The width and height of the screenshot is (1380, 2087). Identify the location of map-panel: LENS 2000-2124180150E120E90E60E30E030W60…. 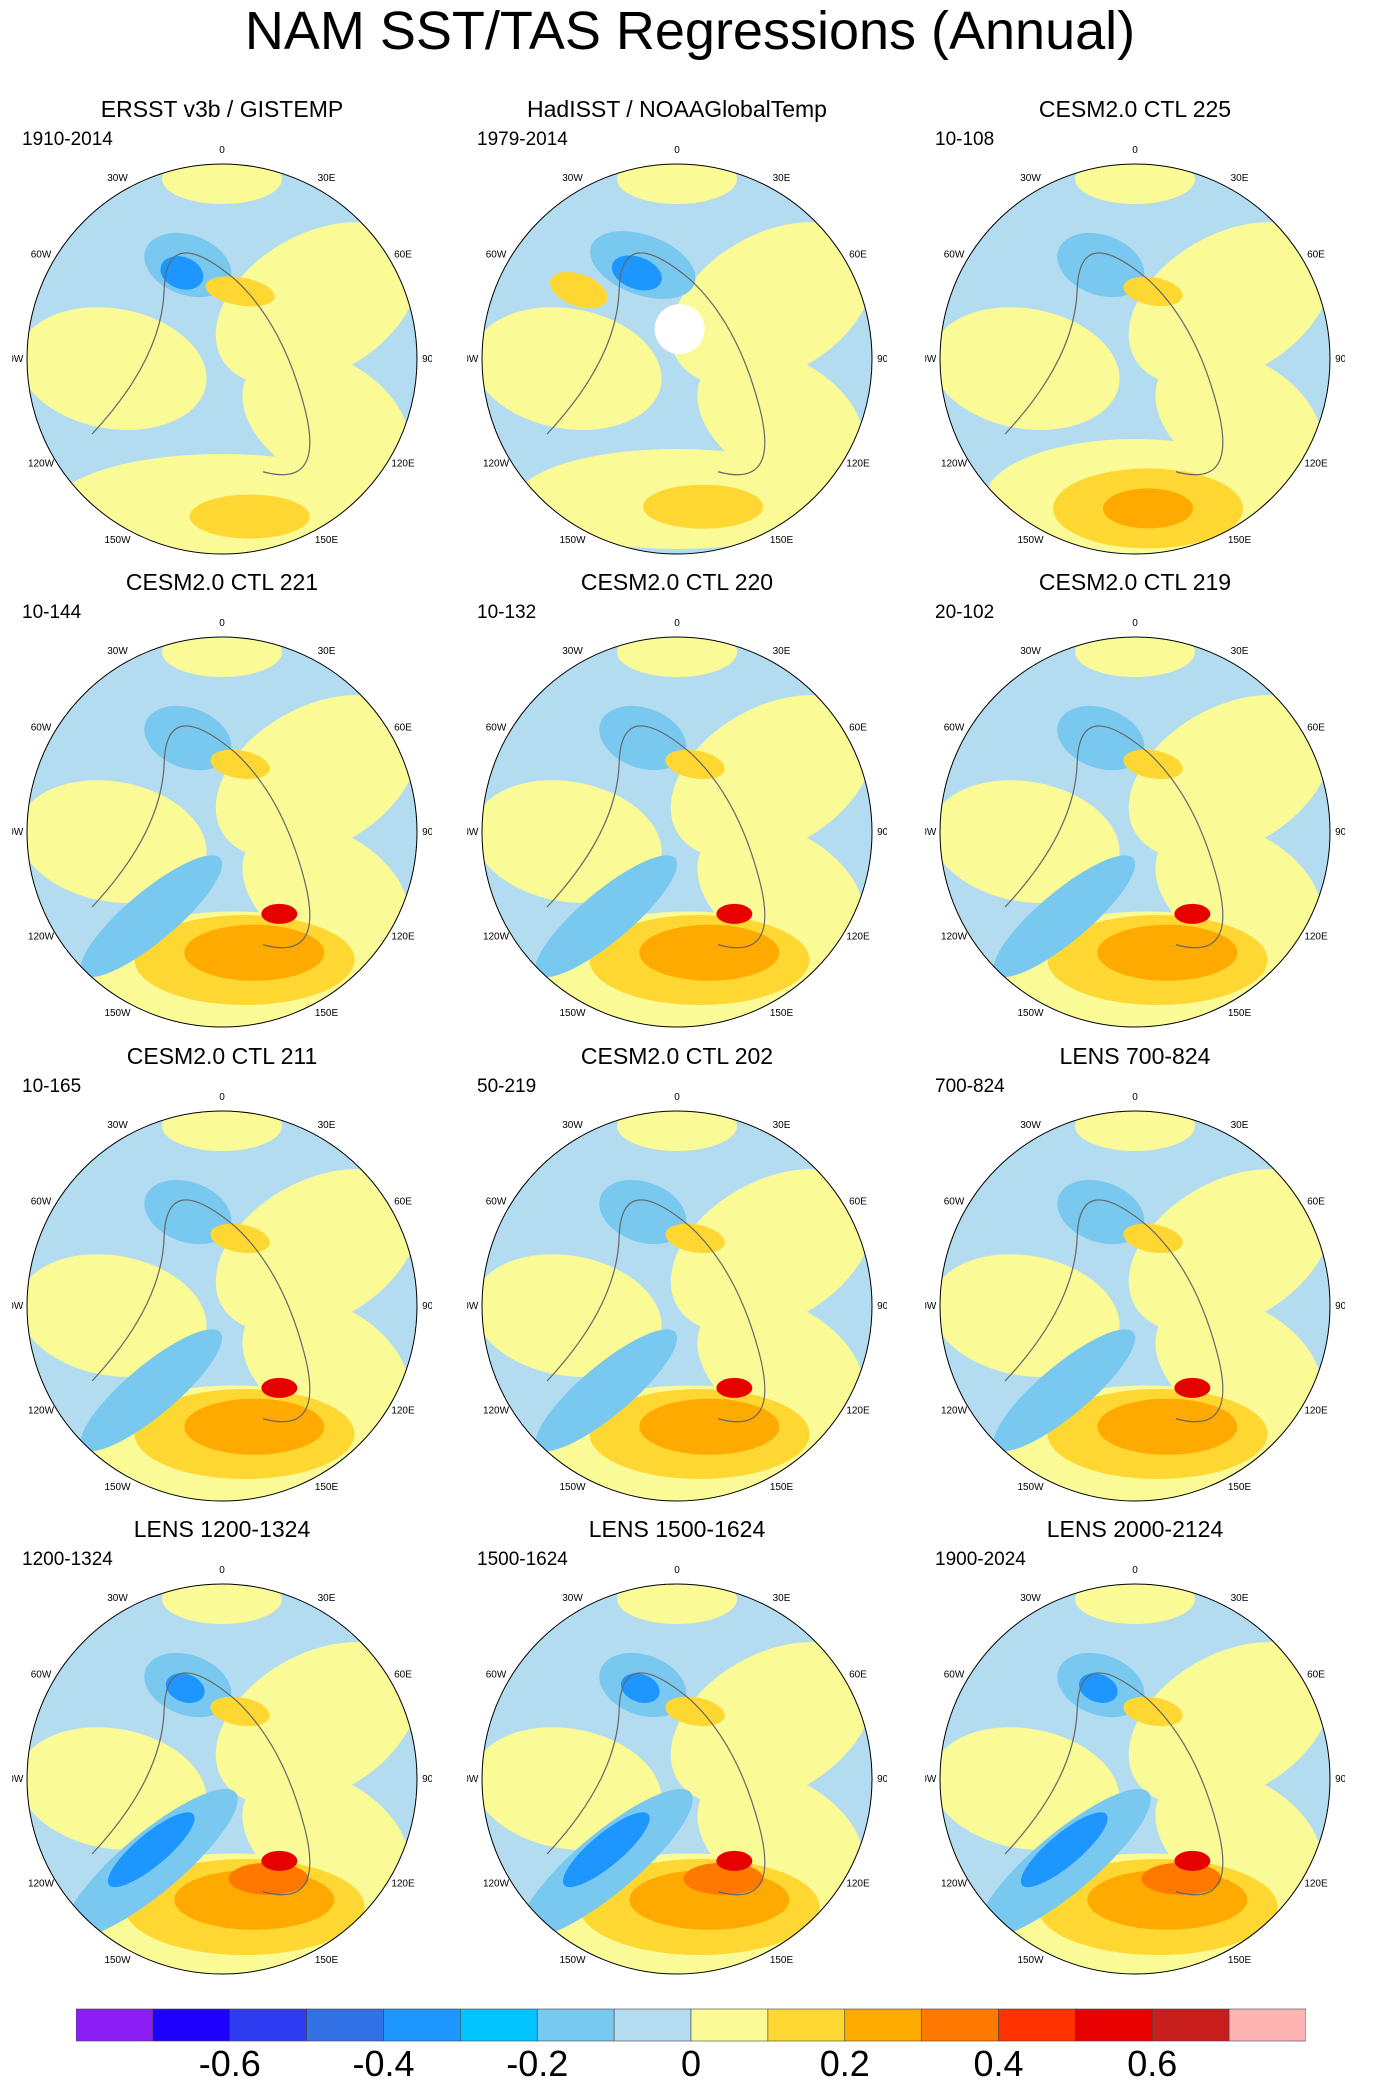
(1135, 1745).